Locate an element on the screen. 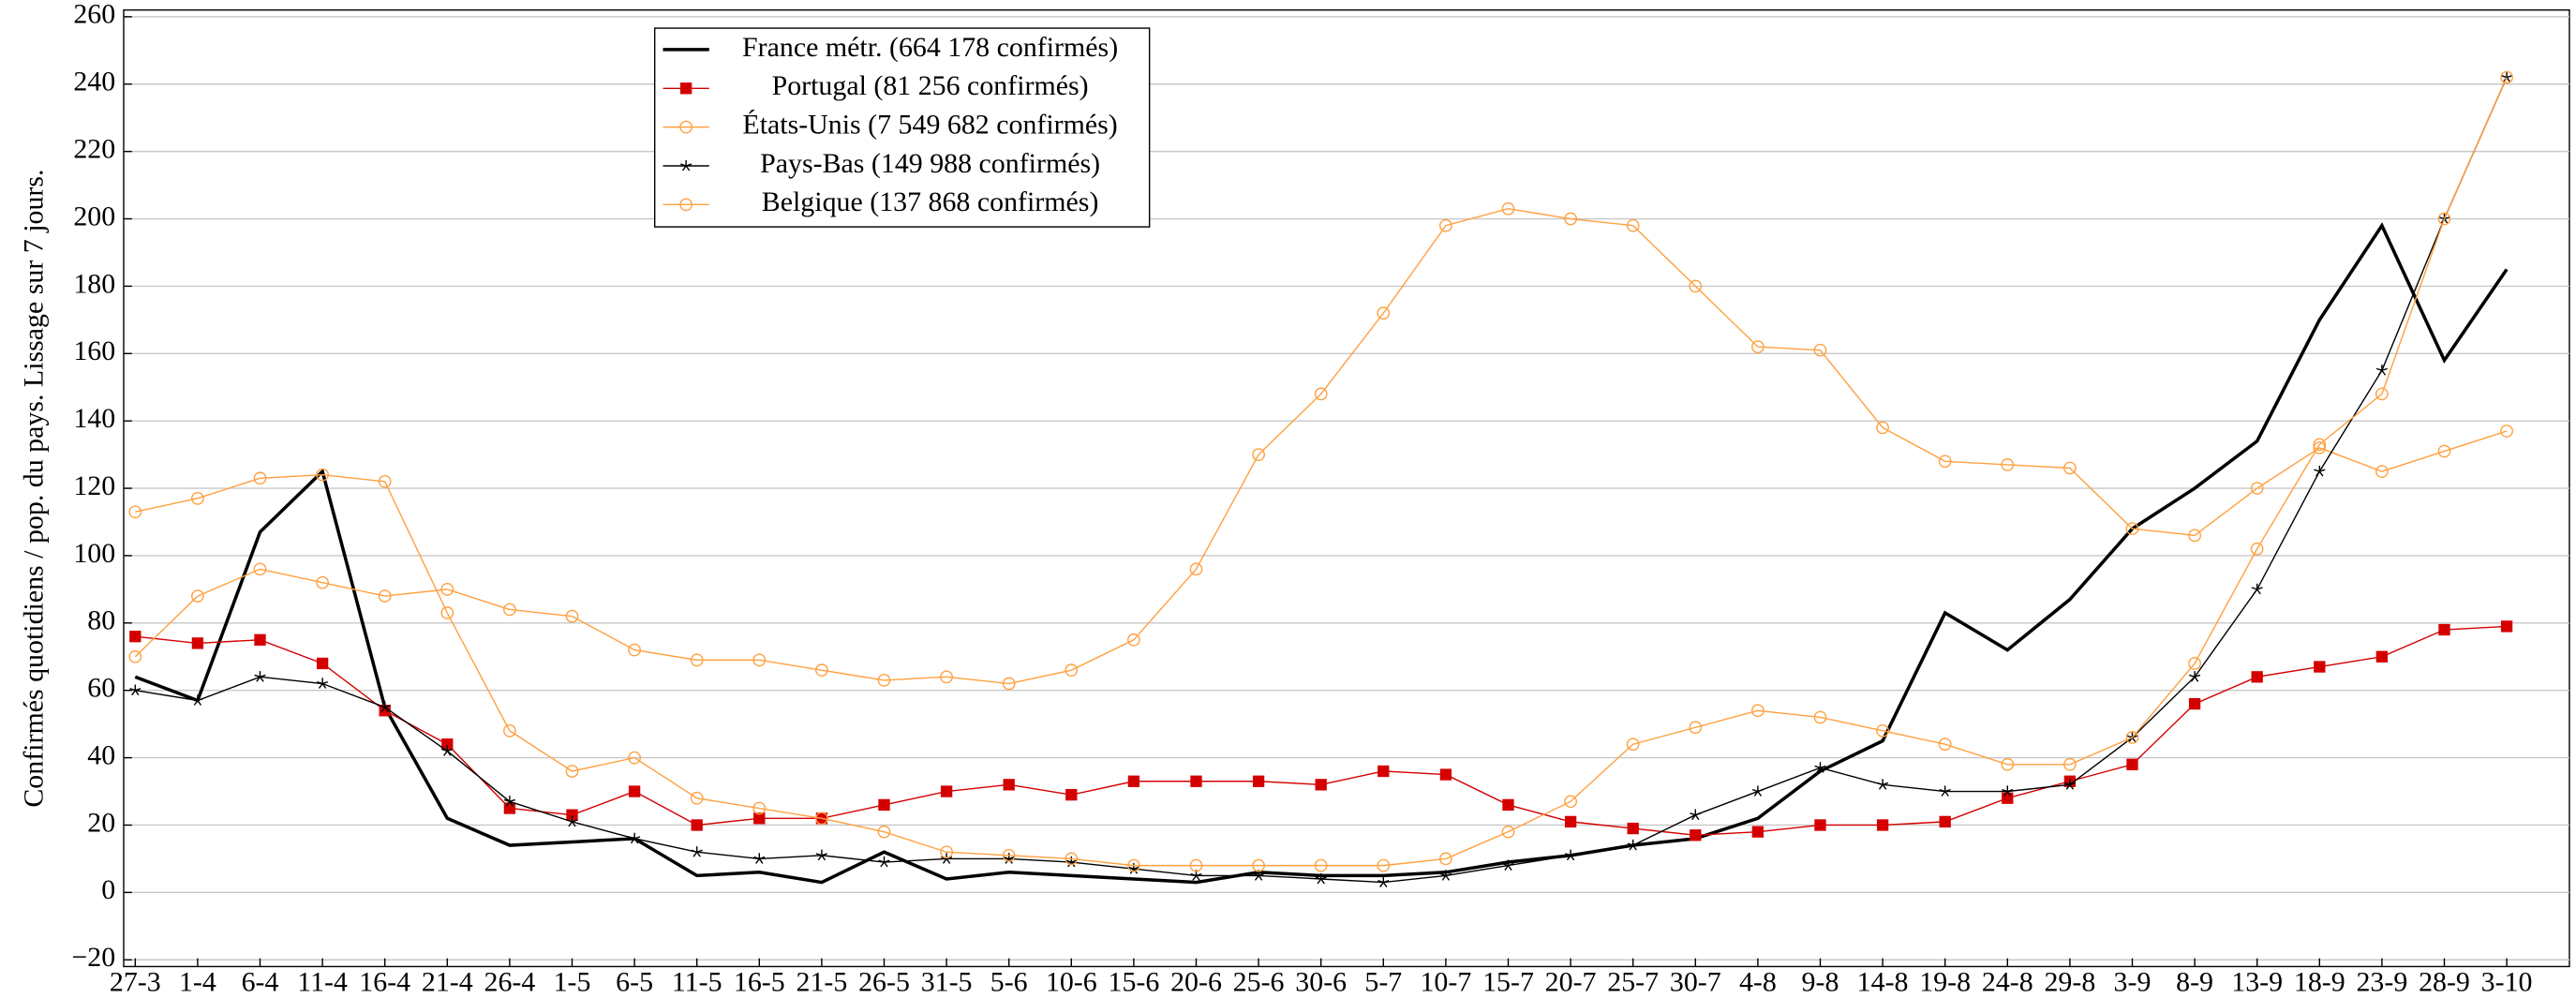 The image size is (2576, 998). x-tick-label: 1-5 is located at coordinates (572, 983).